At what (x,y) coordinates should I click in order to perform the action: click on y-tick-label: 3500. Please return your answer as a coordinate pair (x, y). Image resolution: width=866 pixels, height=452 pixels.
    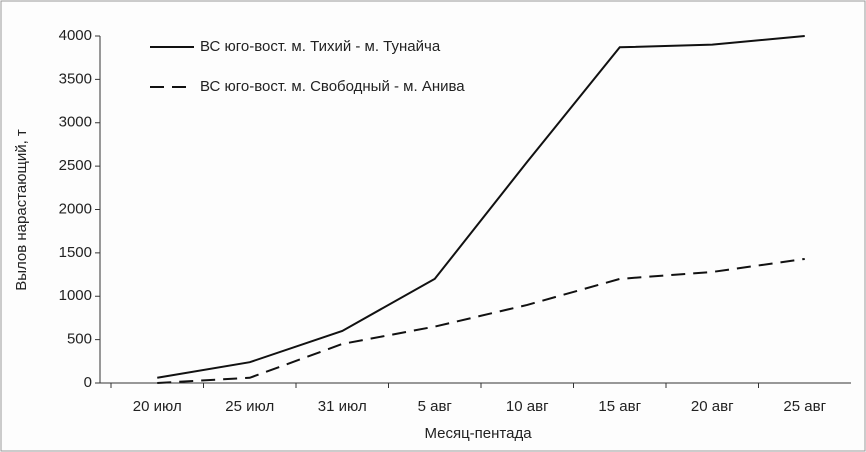
    Looking at the image, I should click on (75, 78).